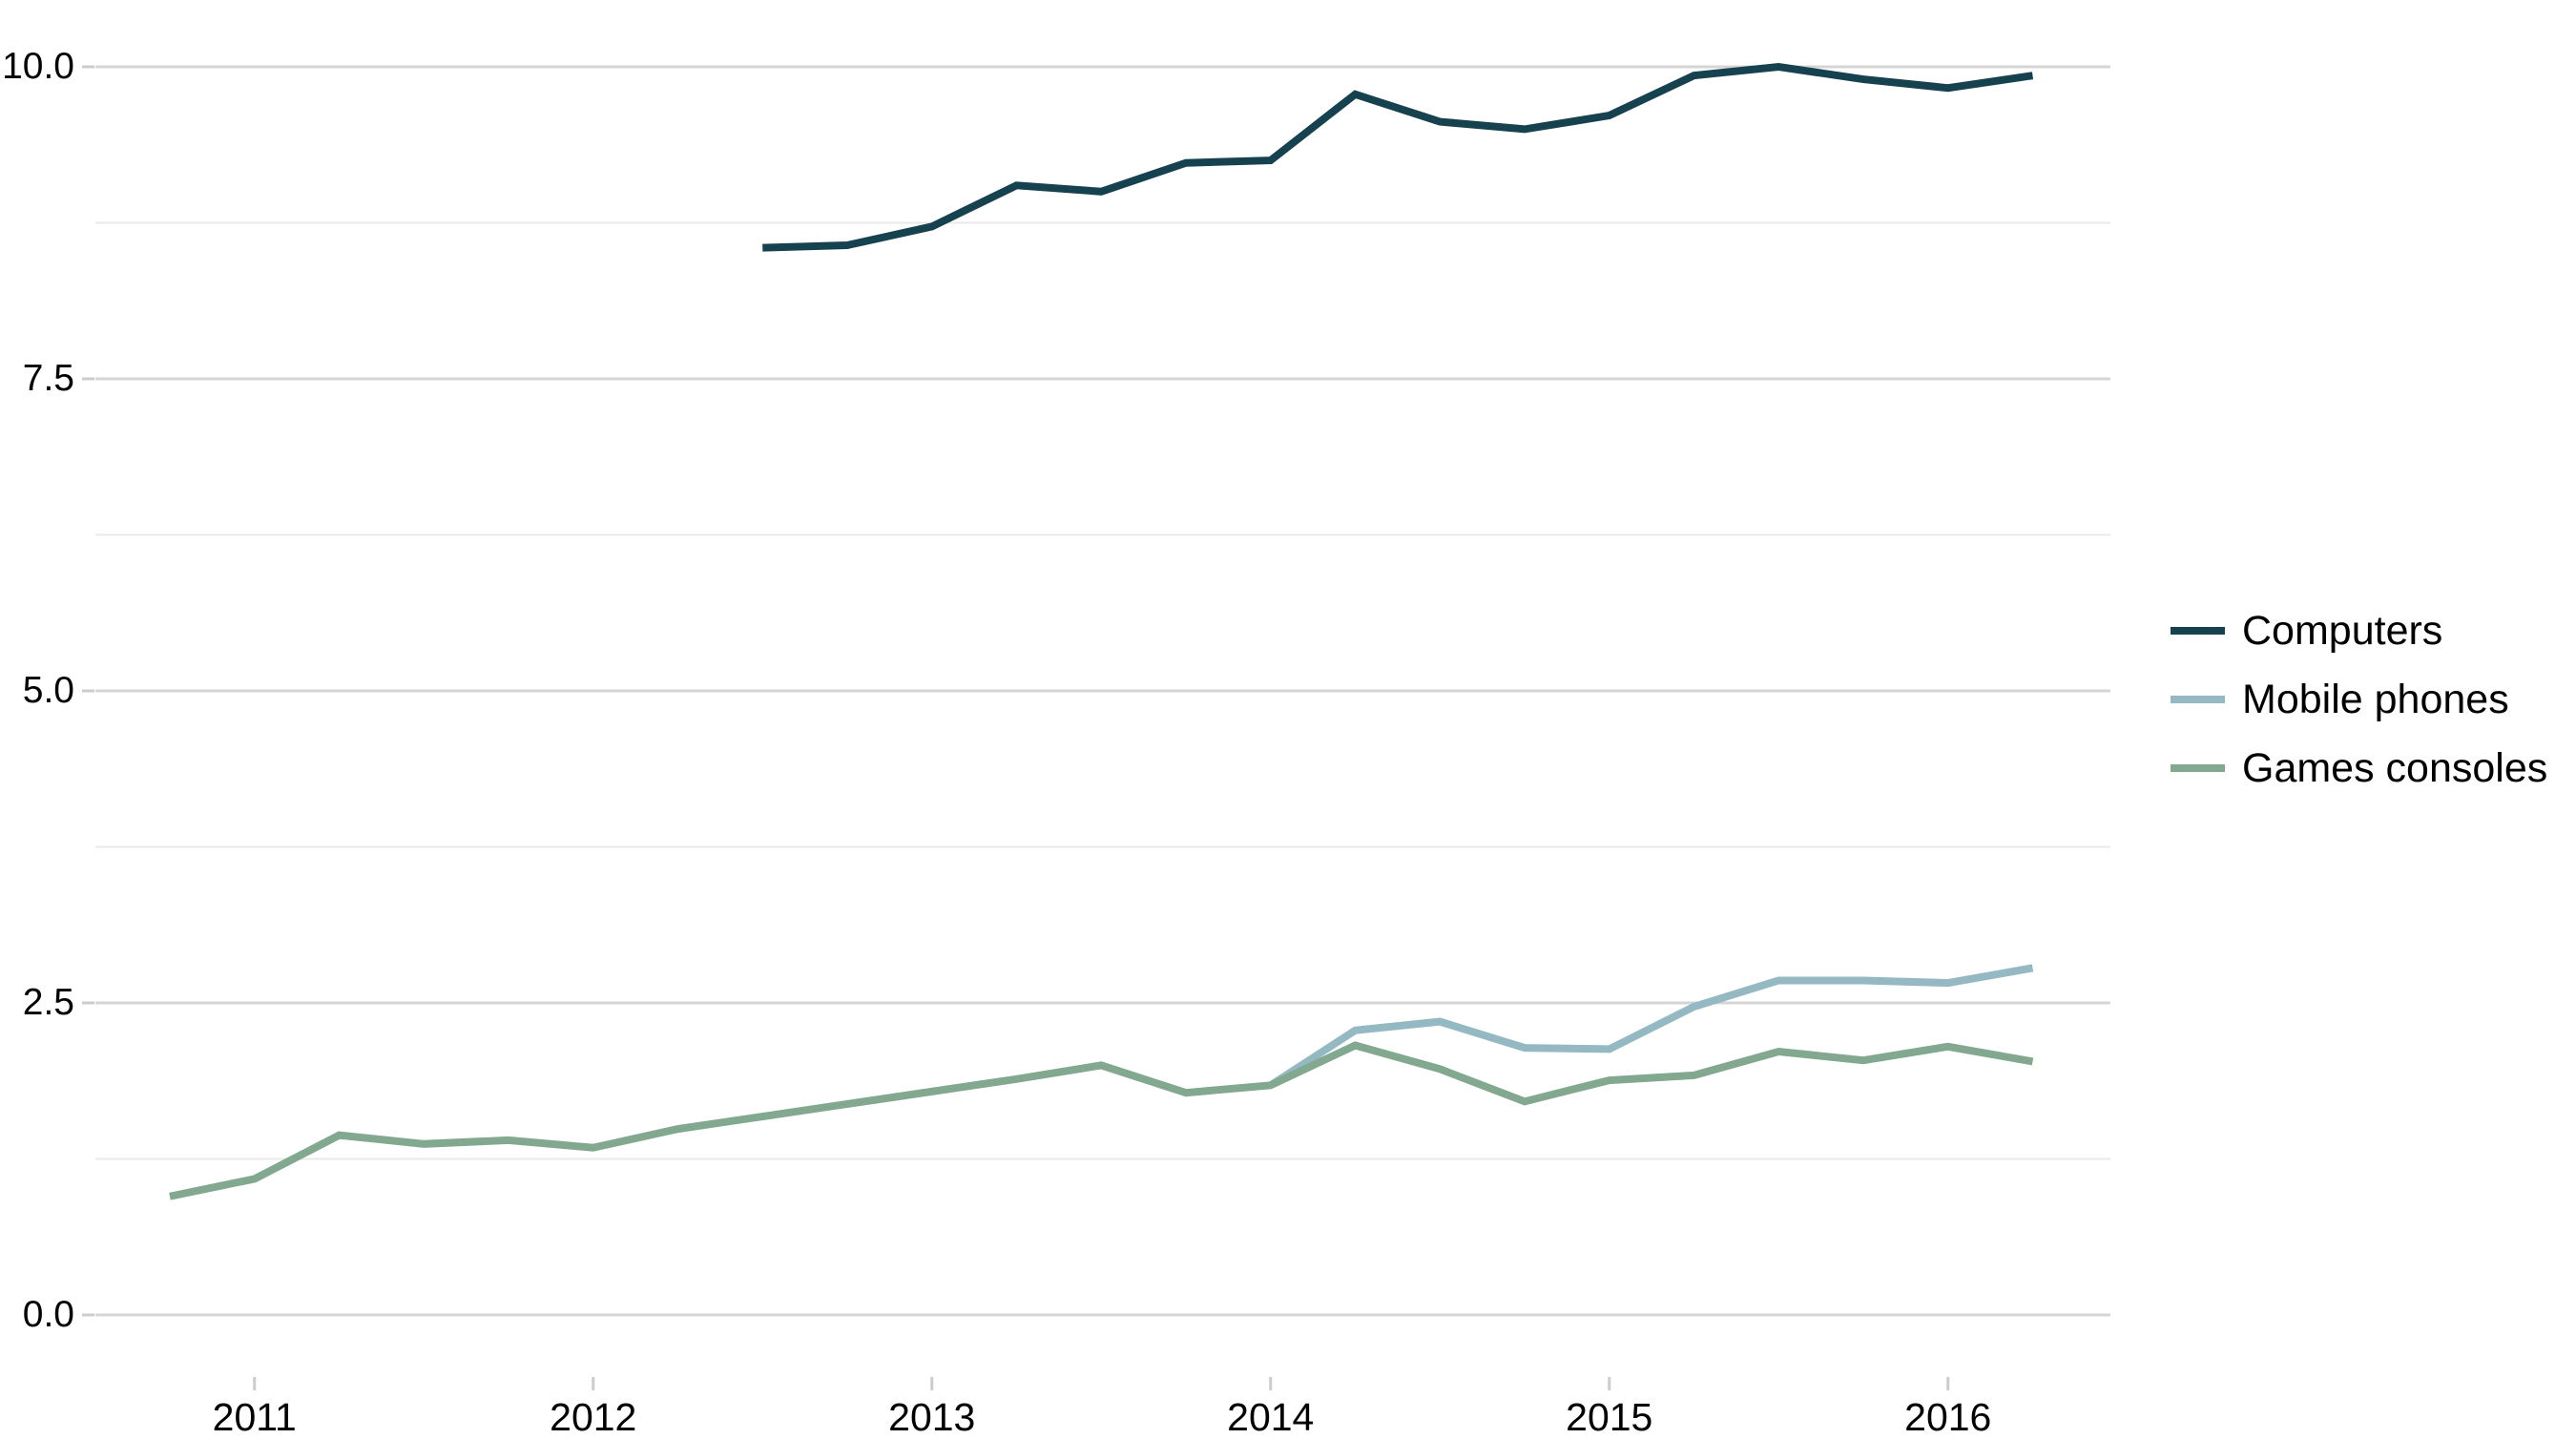 The image size is (2576, 1439). I want to click on y-axis-label: 10.0, so click(38, 66).